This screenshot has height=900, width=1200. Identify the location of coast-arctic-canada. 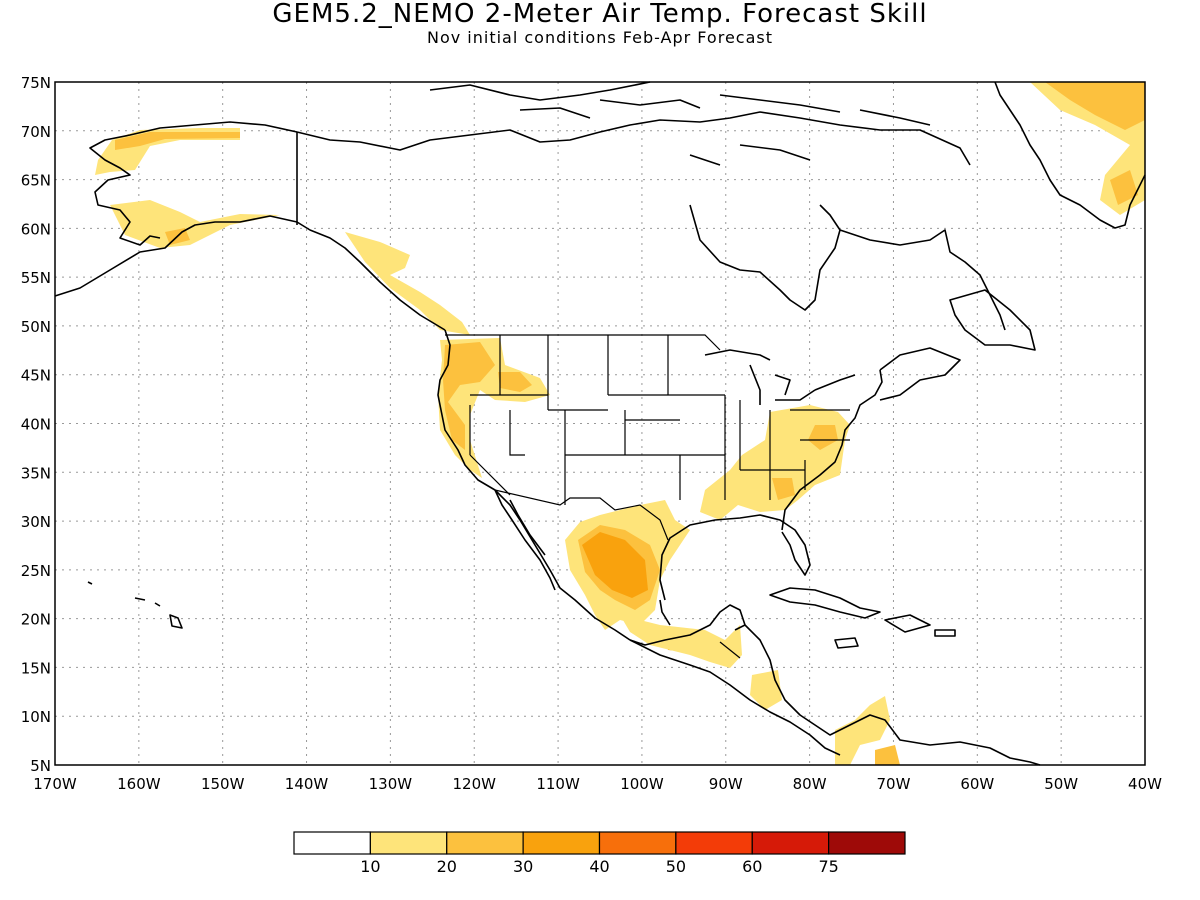
(633, 138).